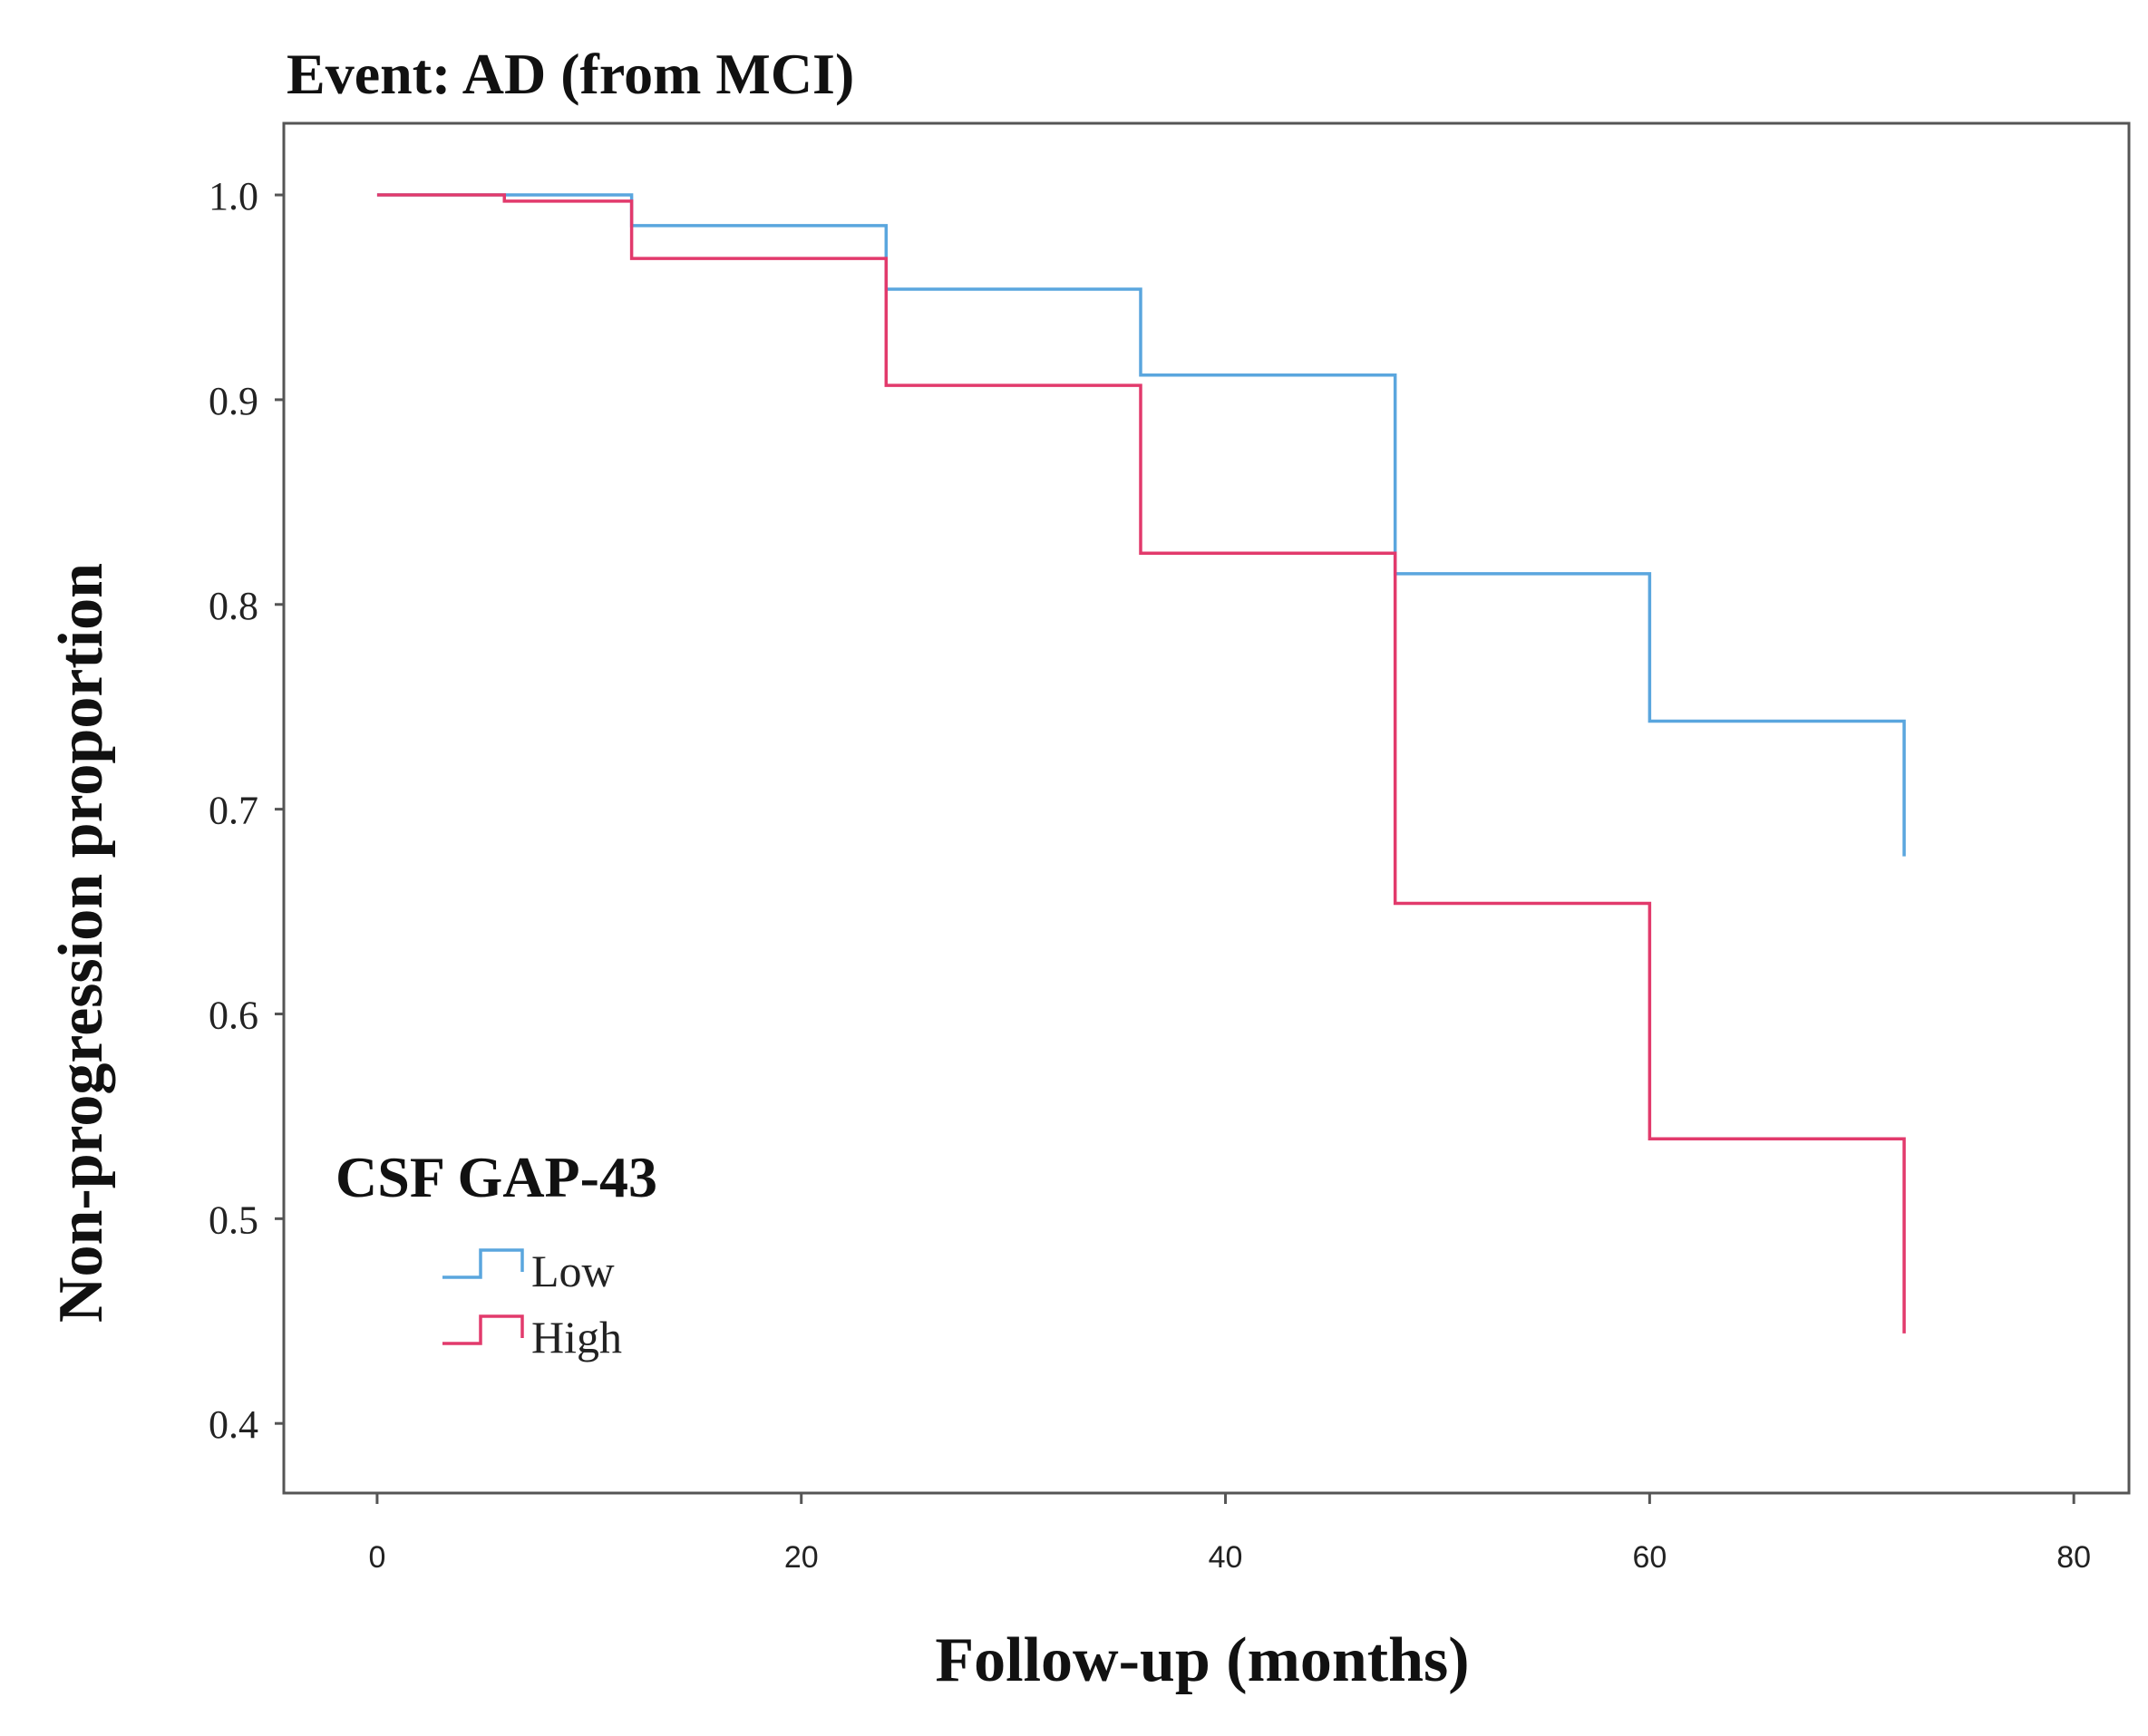  I want to click on legend-label: Low, so click(573, 1271).